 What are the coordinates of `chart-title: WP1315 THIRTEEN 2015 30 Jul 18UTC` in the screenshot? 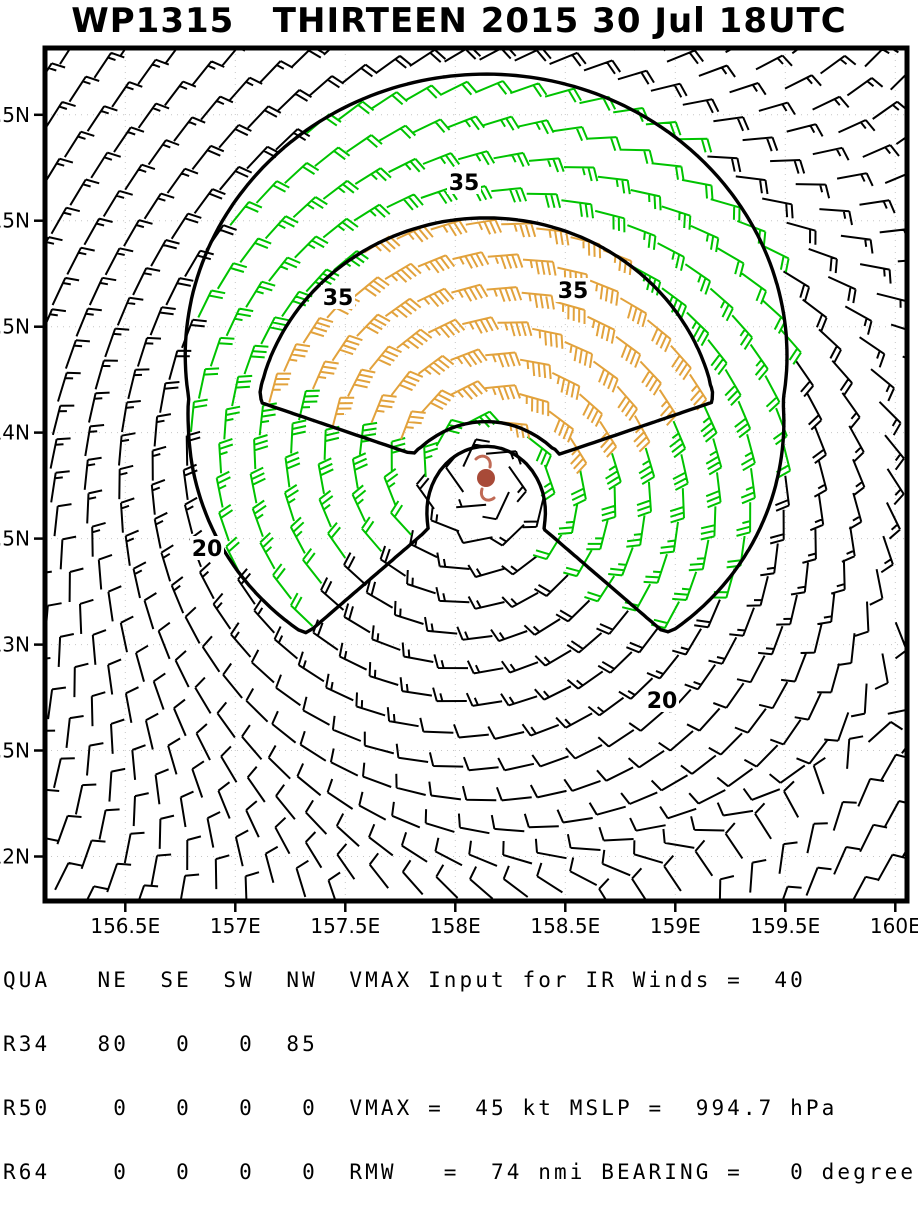 It's located at (459, 21).